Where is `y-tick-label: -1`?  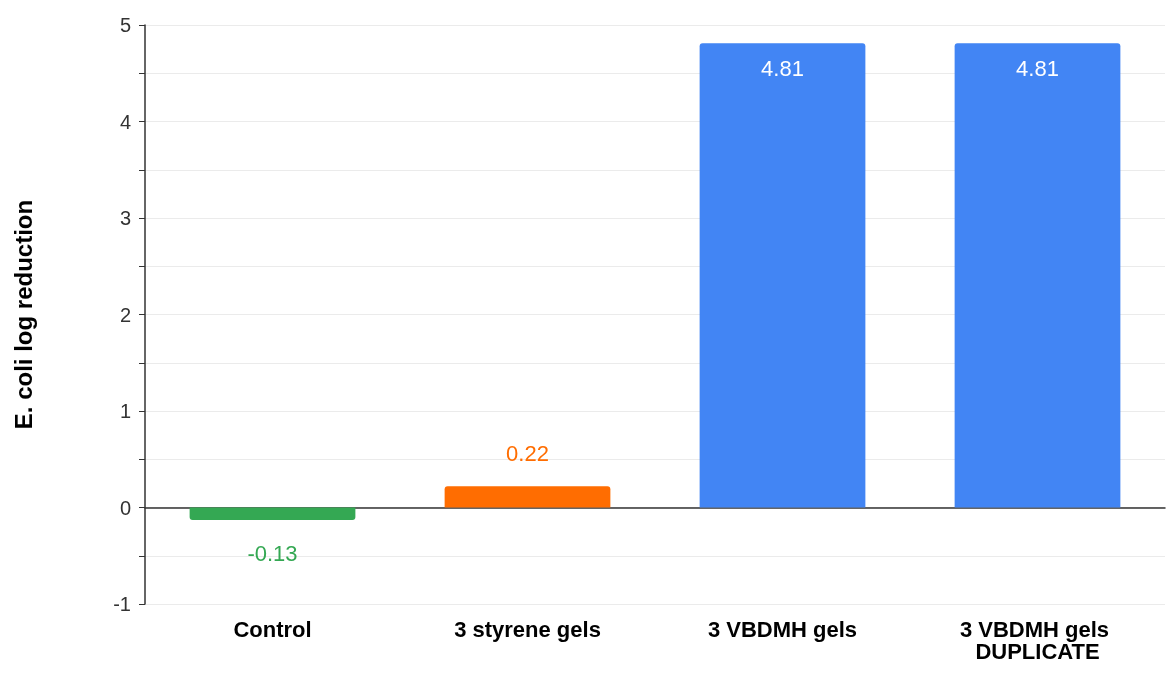
y-tick-label: -1 is located at coordinates (122, 604).